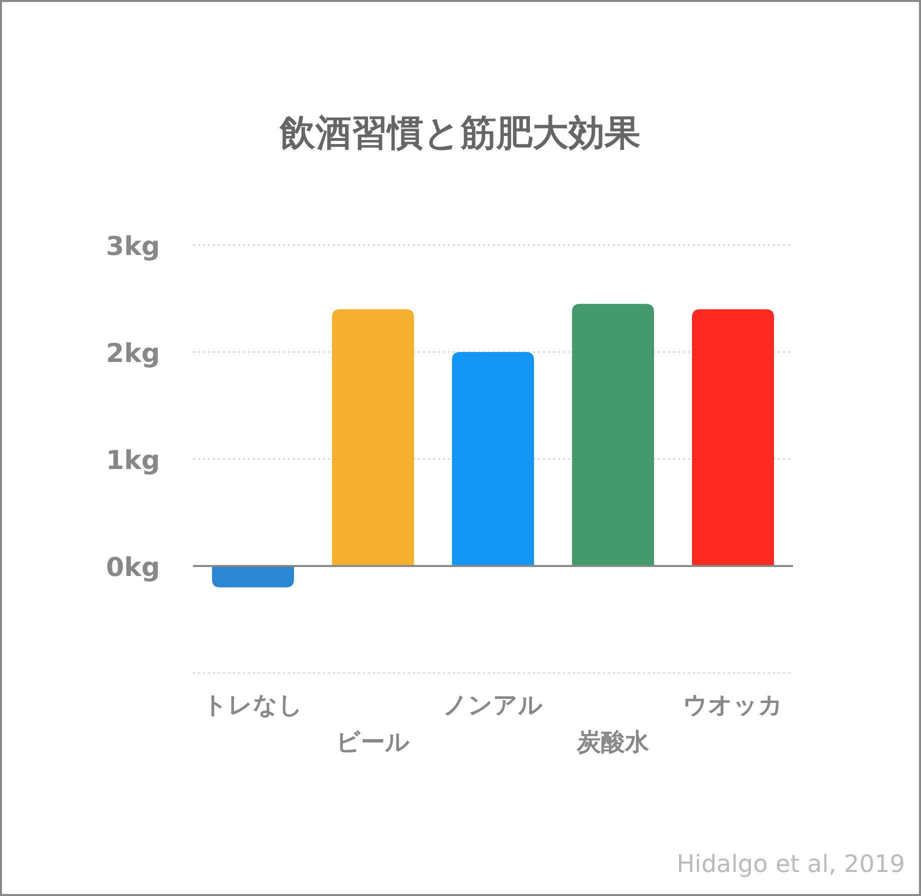 This screenshot has height=896, width=921. Describe the element at coordinates (133, 568) in the screenshot. I see `y-tick-label: 0kg` at that location.